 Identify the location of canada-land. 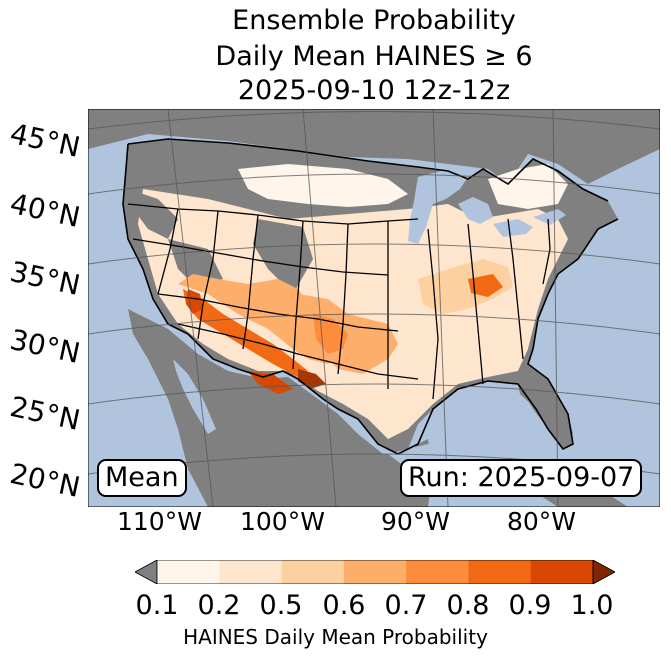
(374, 146).